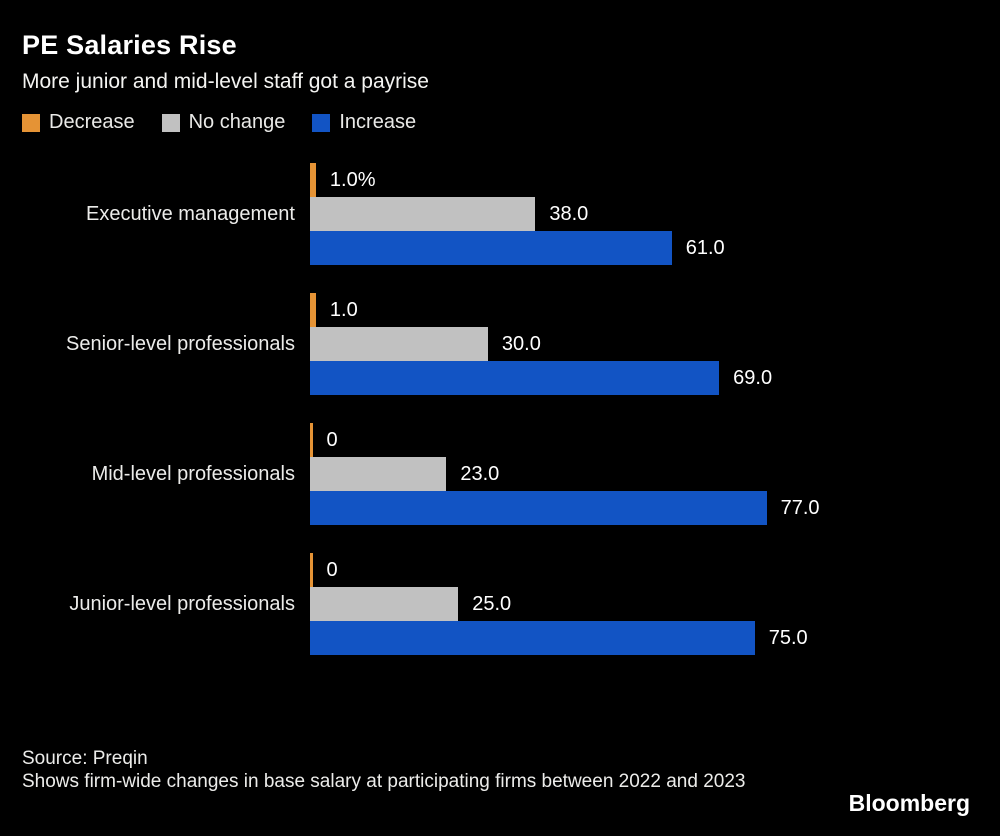 The width and height of the screenshot is (1000, 836). Describe the element at coordinates (788, 637) in the screenshot. I see `value-label: 75.0` at that location.